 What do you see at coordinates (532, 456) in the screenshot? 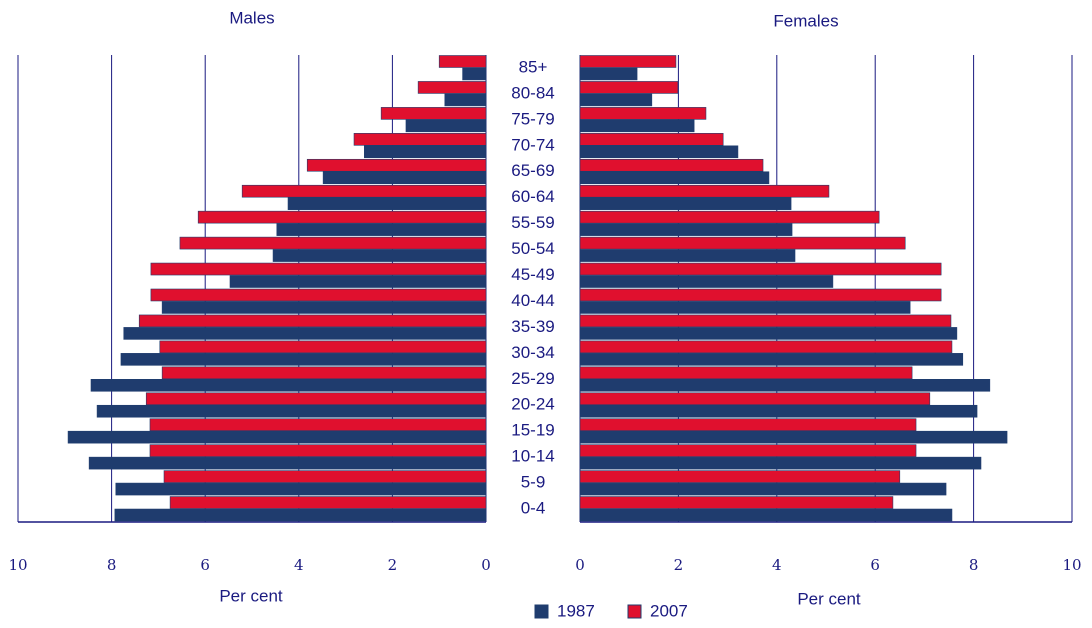
I see `category-label: 10-14` at bounding box center [532, 456].